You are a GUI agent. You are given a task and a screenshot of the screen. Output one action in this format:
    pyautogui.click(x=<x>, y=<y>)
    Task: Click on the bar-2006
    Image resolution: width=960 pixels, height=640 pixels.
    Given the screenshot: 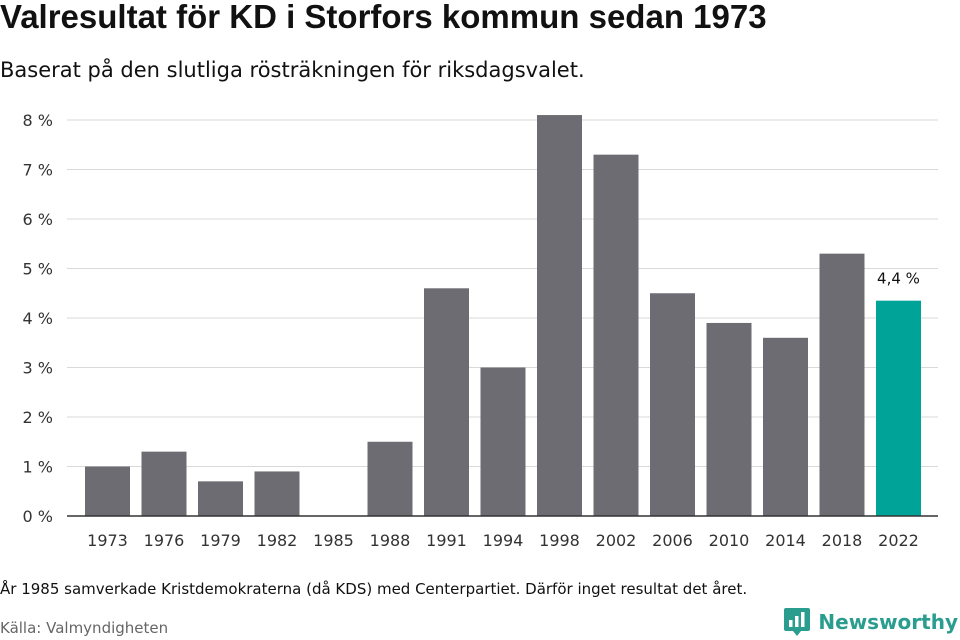 What is the action you would take?
    pyautogui.click(x=672, y=404)
    